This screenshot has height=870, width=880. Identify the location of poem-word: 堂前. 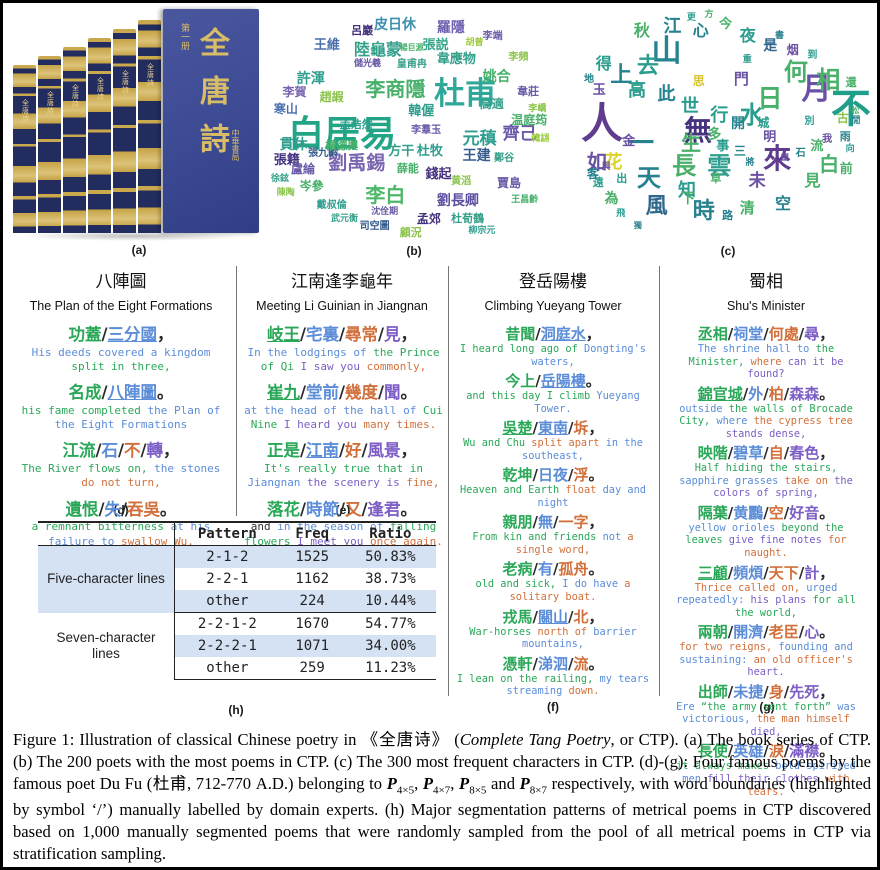
(322, 393).